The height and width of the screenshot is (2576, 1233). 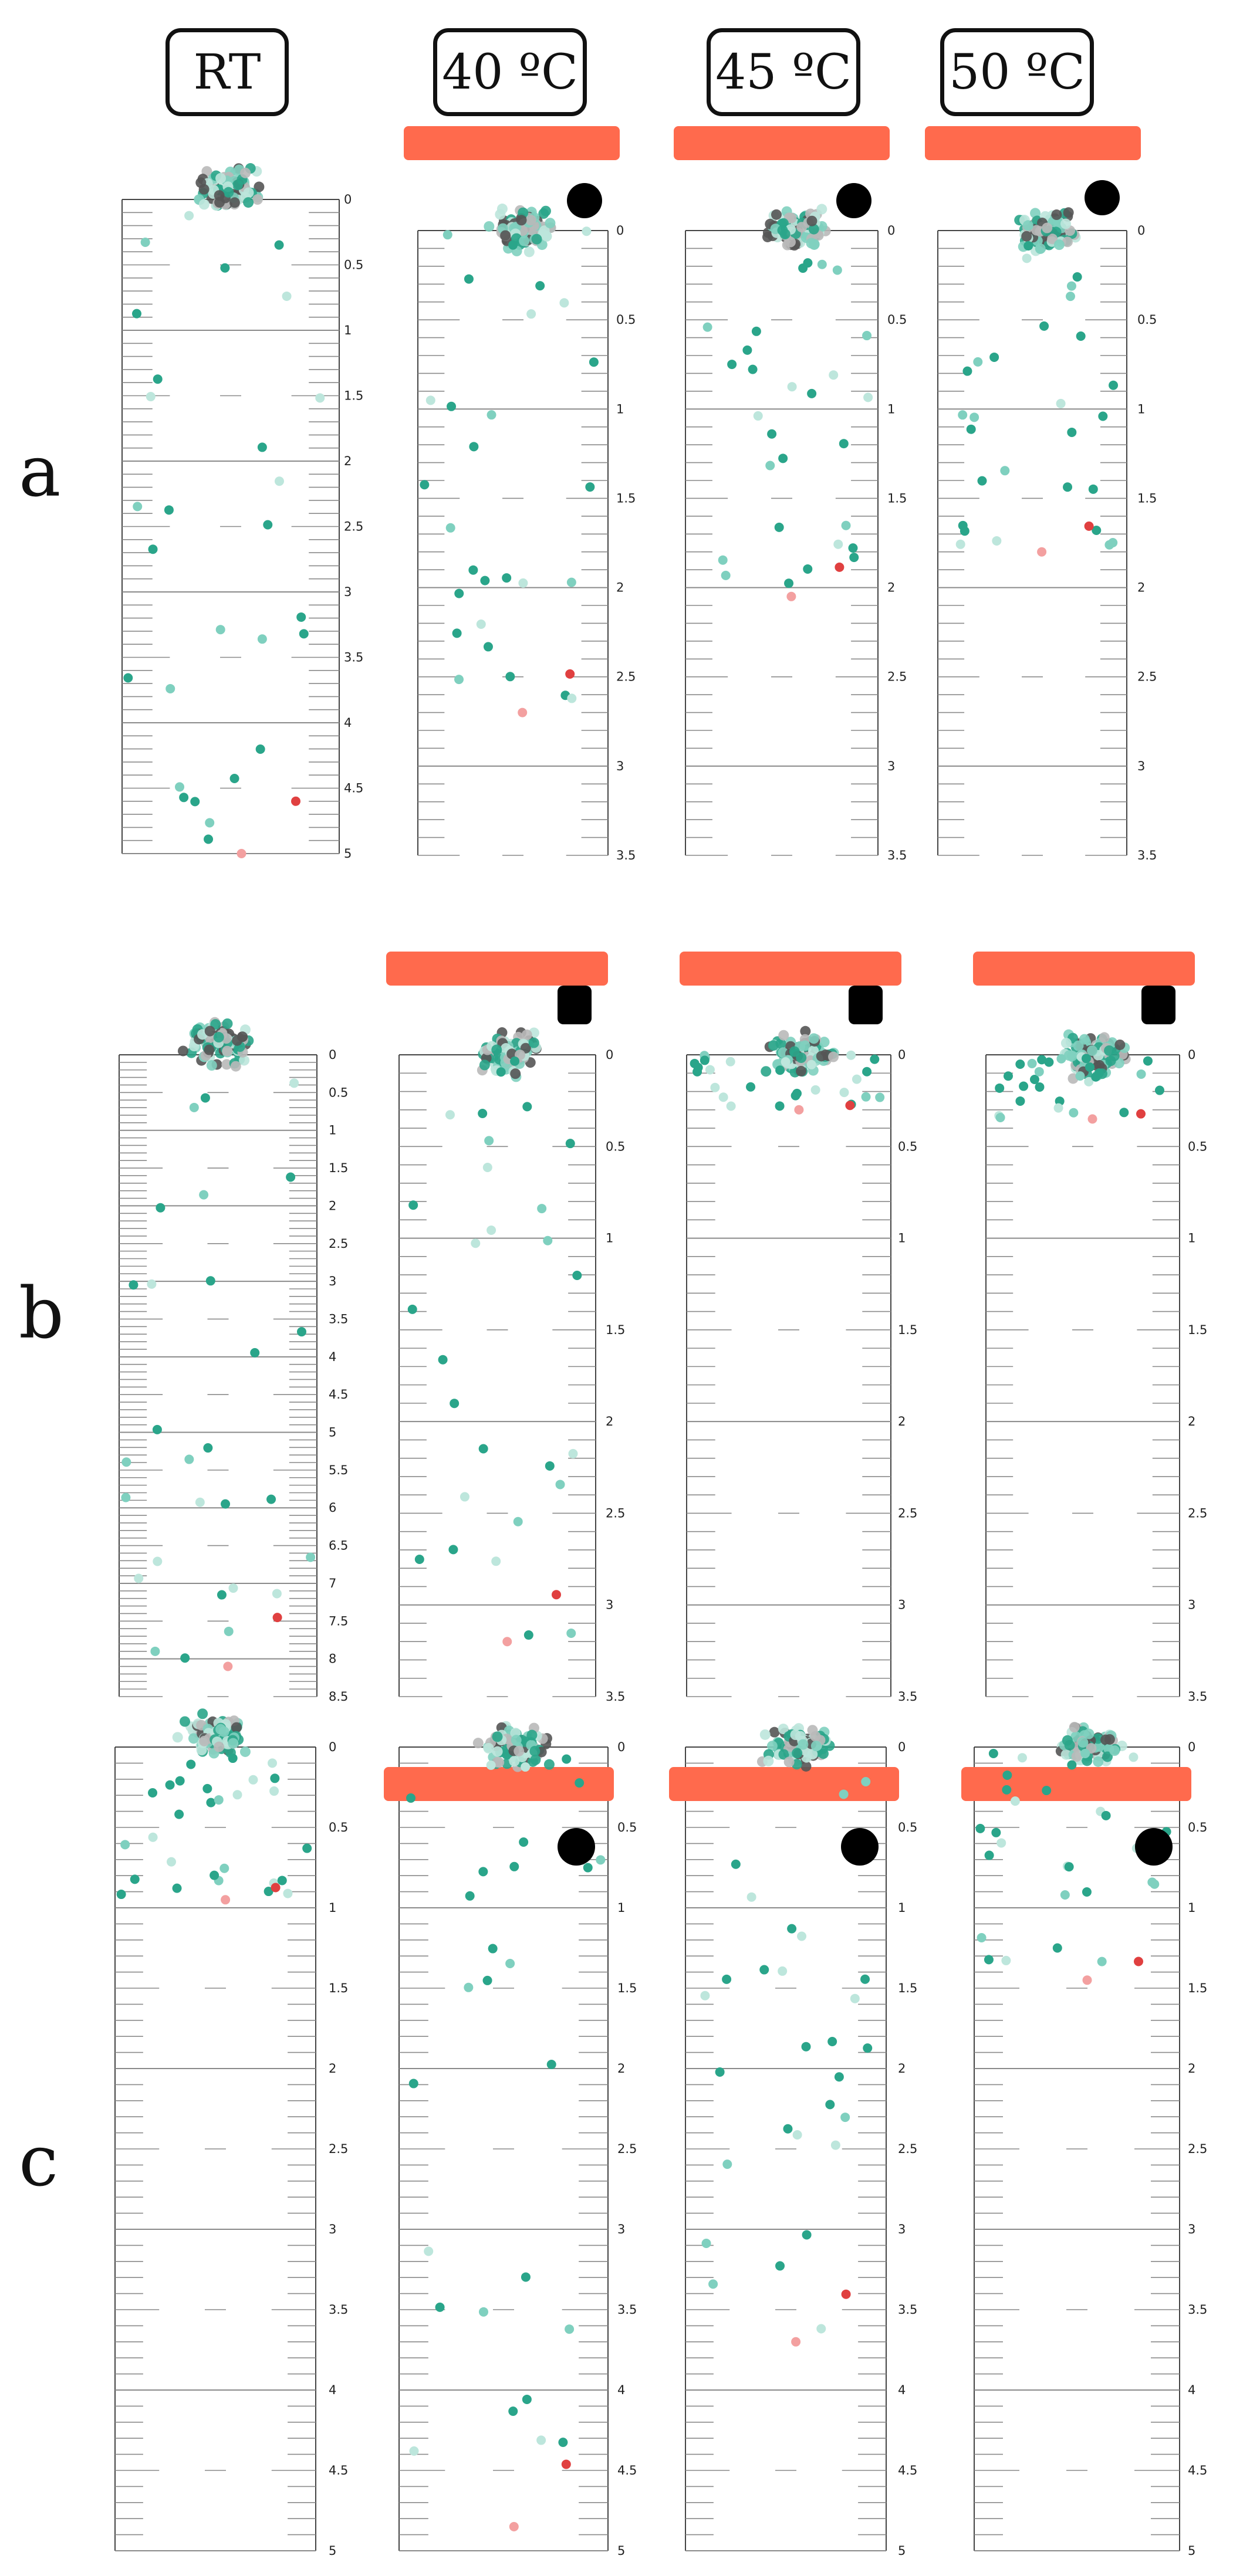 I want to click on black-sphere, so click(x=584, y=200).